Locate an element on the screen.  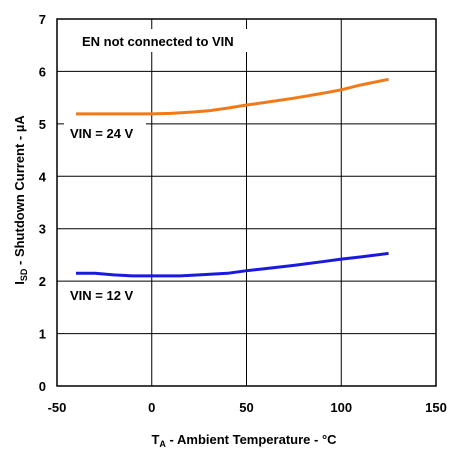
series-label-12v: VIN = 12 V is located at coordinates (102, 295).